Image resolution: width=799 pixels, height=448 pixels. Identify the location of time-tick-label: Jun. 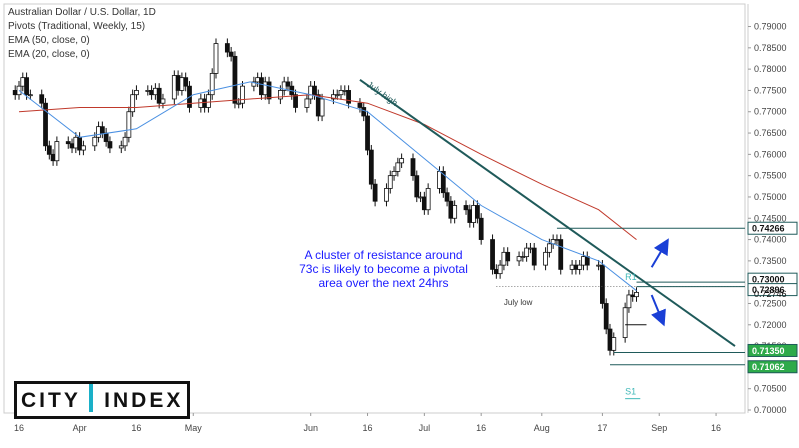
(310, 428).